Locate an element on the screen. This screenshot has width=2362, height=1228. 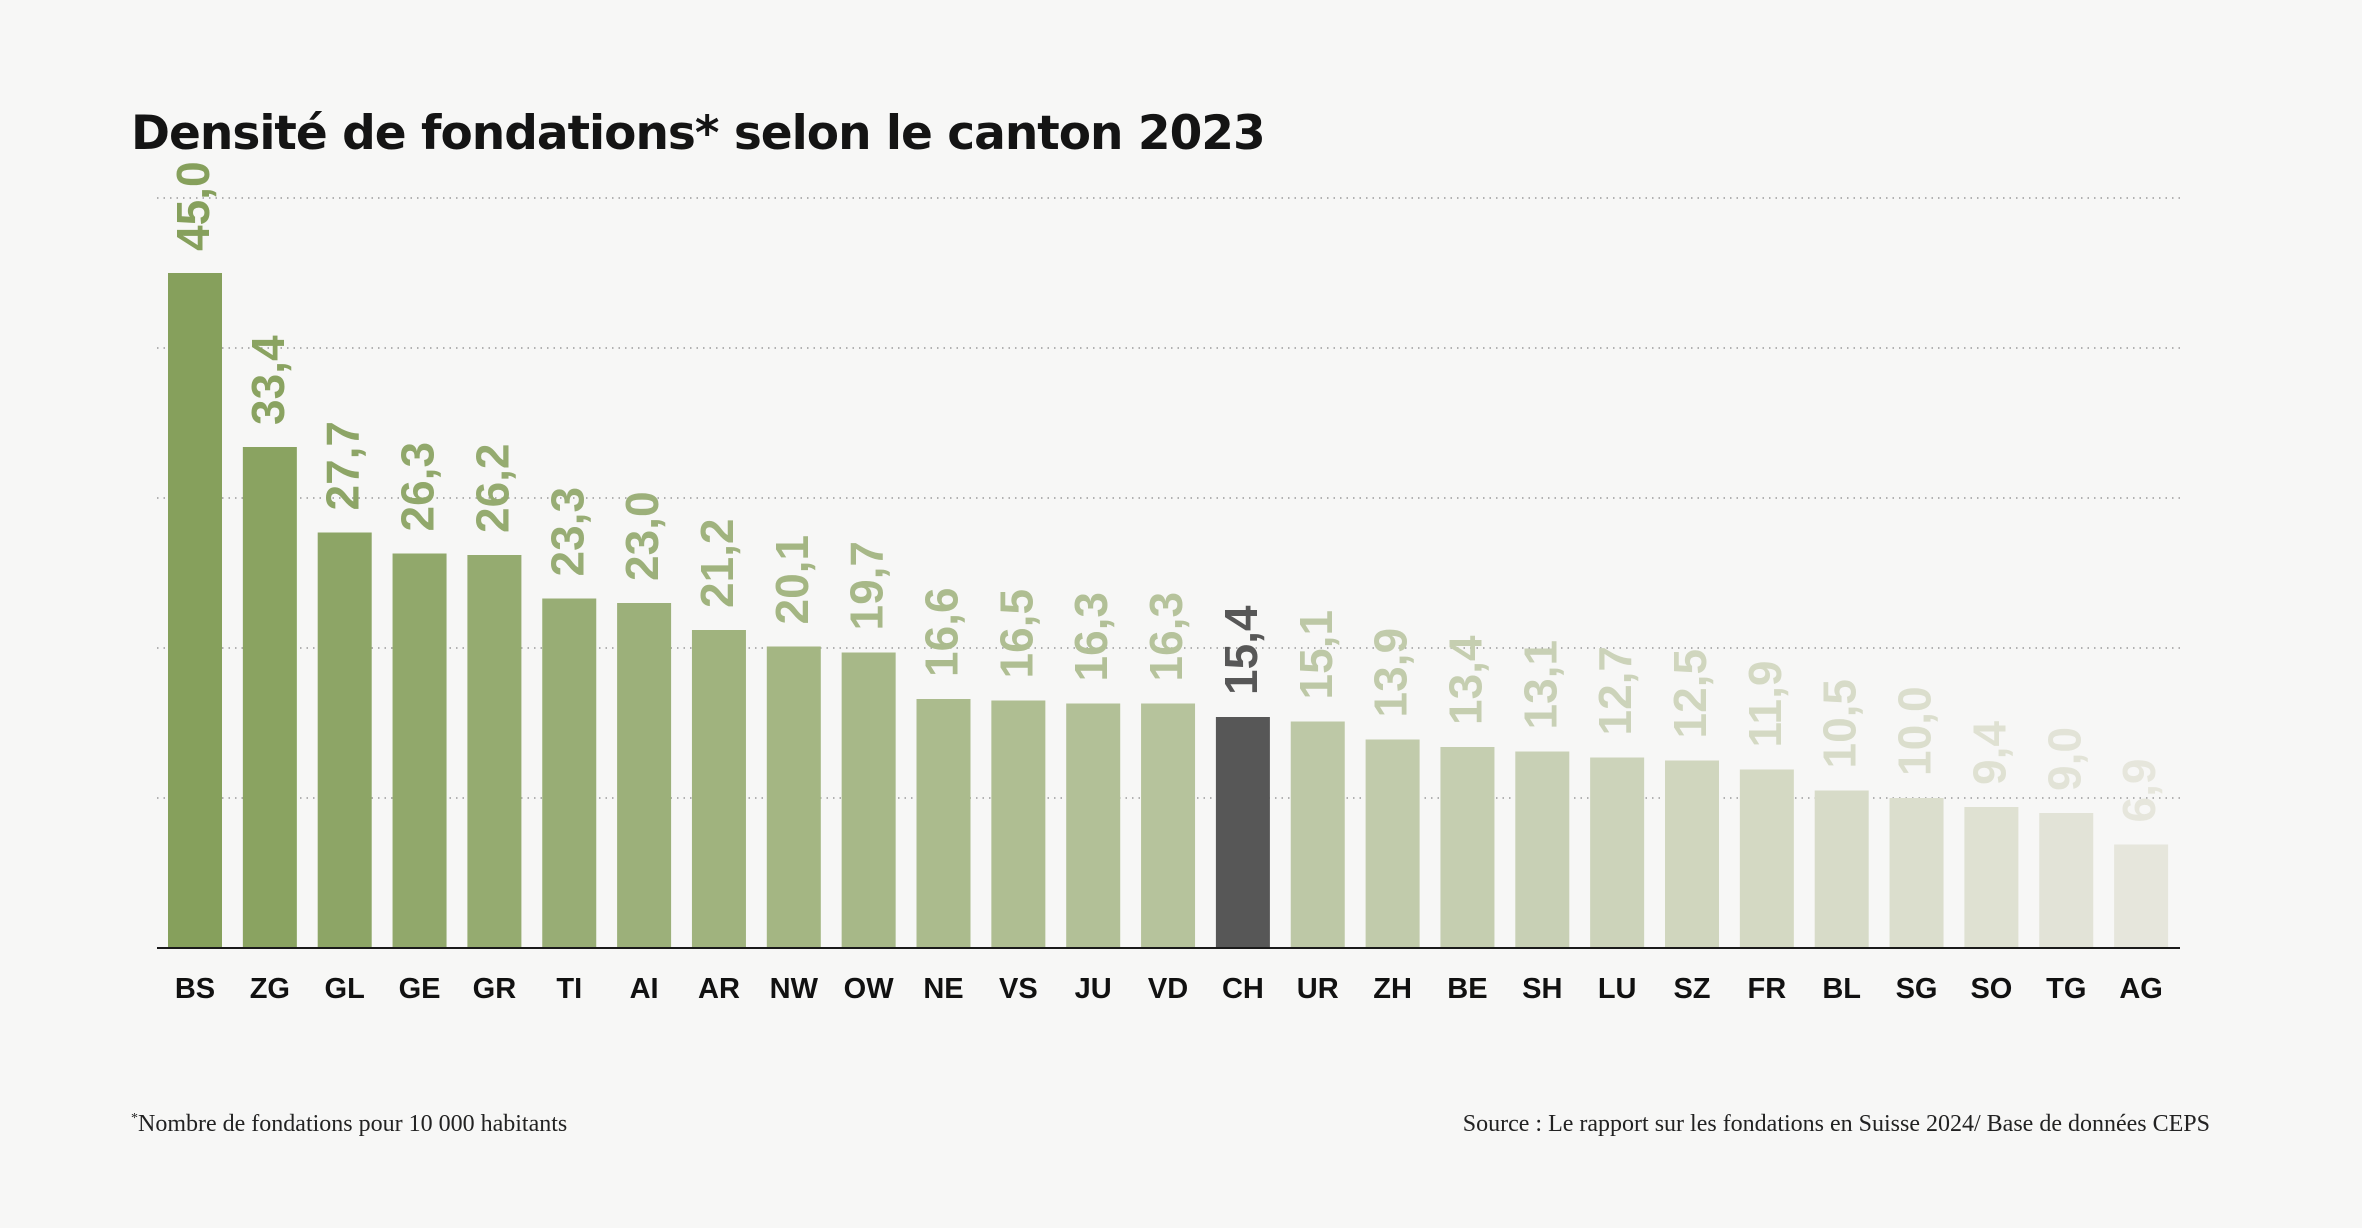
bar-ur is located at coordinates (1317, 834).